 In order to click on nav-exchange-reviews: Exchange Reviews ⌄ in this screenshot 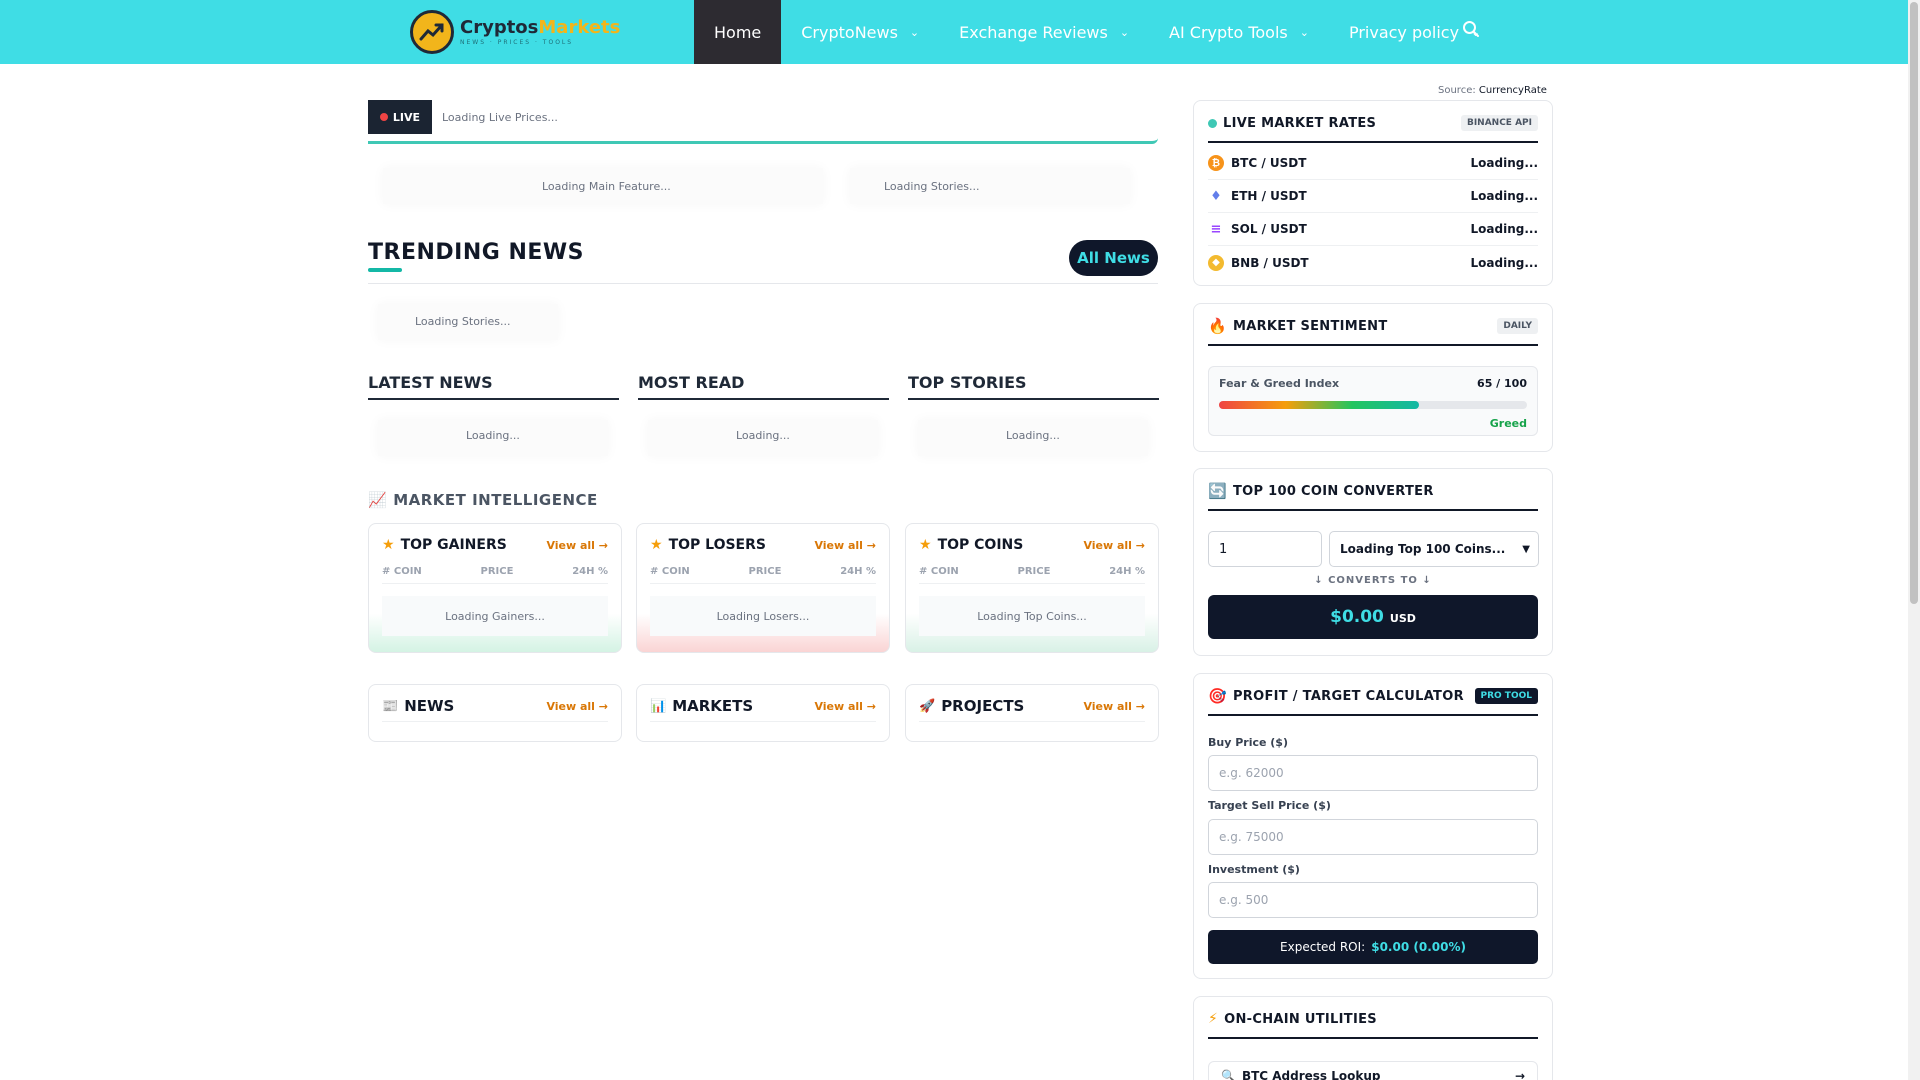, I will do `click(1044, 32)`.